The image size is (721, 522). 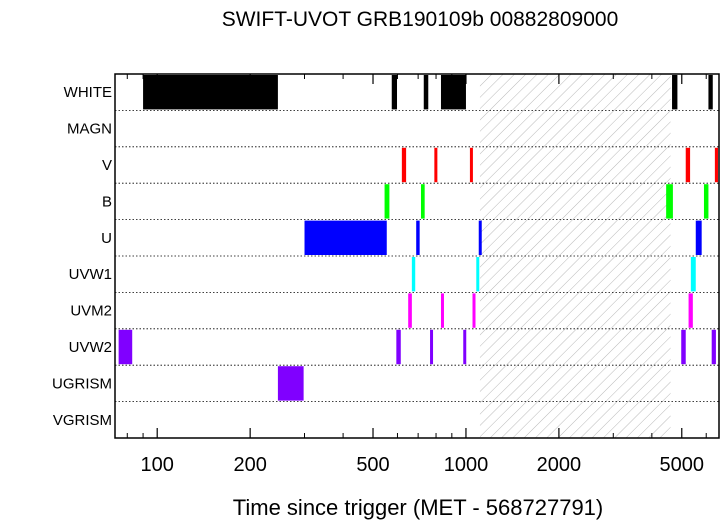 I want to click on filter-label-b: B, so click(x=107, y=201).